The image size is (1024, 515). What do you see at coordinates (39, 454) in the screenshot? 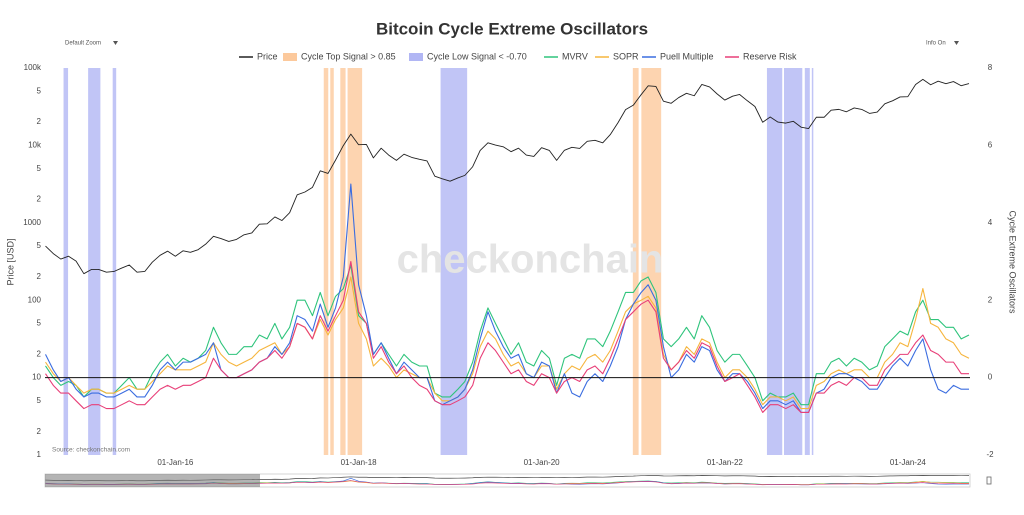
I see `y-tick-label: 1` at bounding box center [39, 454].